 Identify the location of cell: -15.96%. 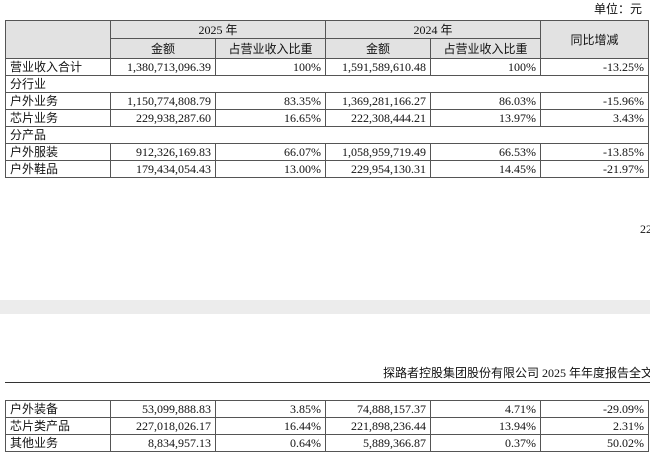
(595, 101).